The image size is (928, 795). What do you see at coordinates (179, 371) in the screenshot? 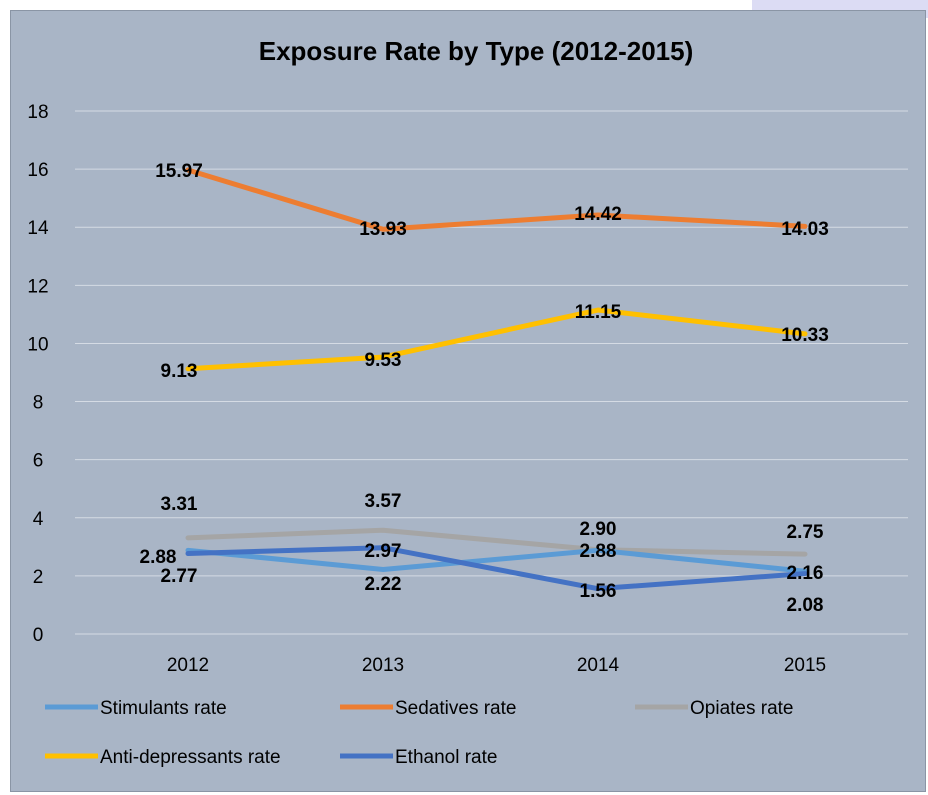
I see `data-label: 9.13` at bounding box center [179, 371].